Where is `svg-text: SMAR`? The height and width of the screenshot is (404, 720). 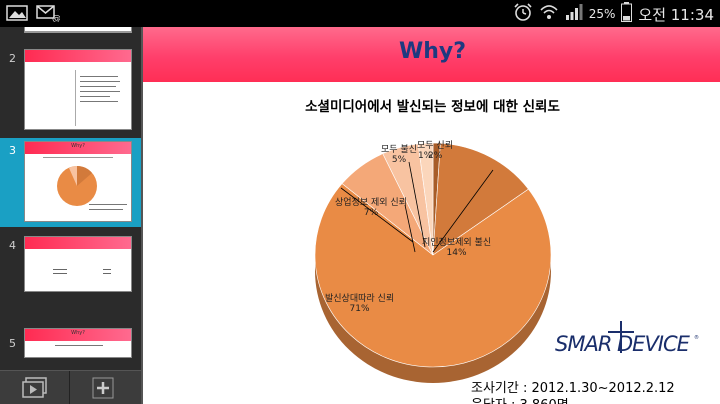 svg-text: SMAR is located at coordinates (583, 344).